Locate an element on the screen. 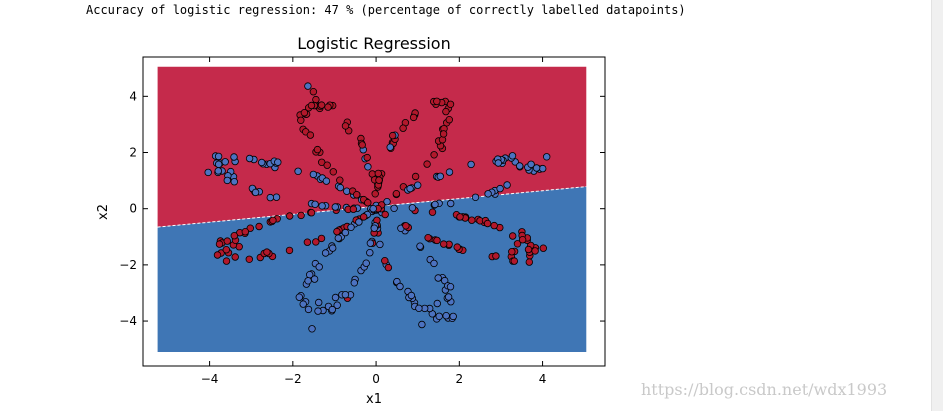 This screenshot has width=943, height=411. watermark-text: https://blog.csdn.net/wdx1993 is located at coordinates (764, 389).